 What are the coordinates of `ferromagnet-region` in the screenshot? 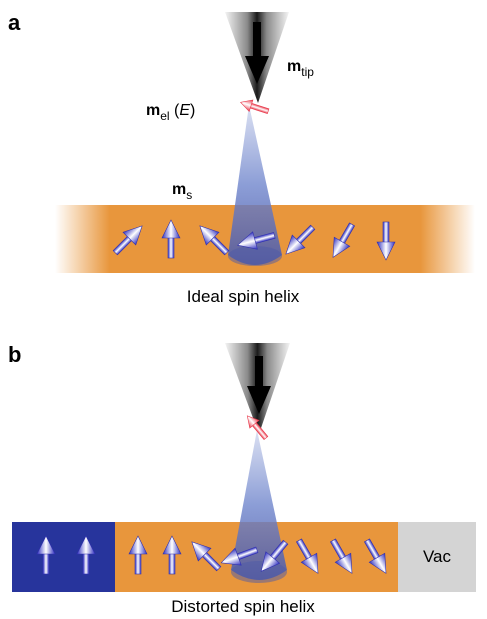 It's located at (63, 557).